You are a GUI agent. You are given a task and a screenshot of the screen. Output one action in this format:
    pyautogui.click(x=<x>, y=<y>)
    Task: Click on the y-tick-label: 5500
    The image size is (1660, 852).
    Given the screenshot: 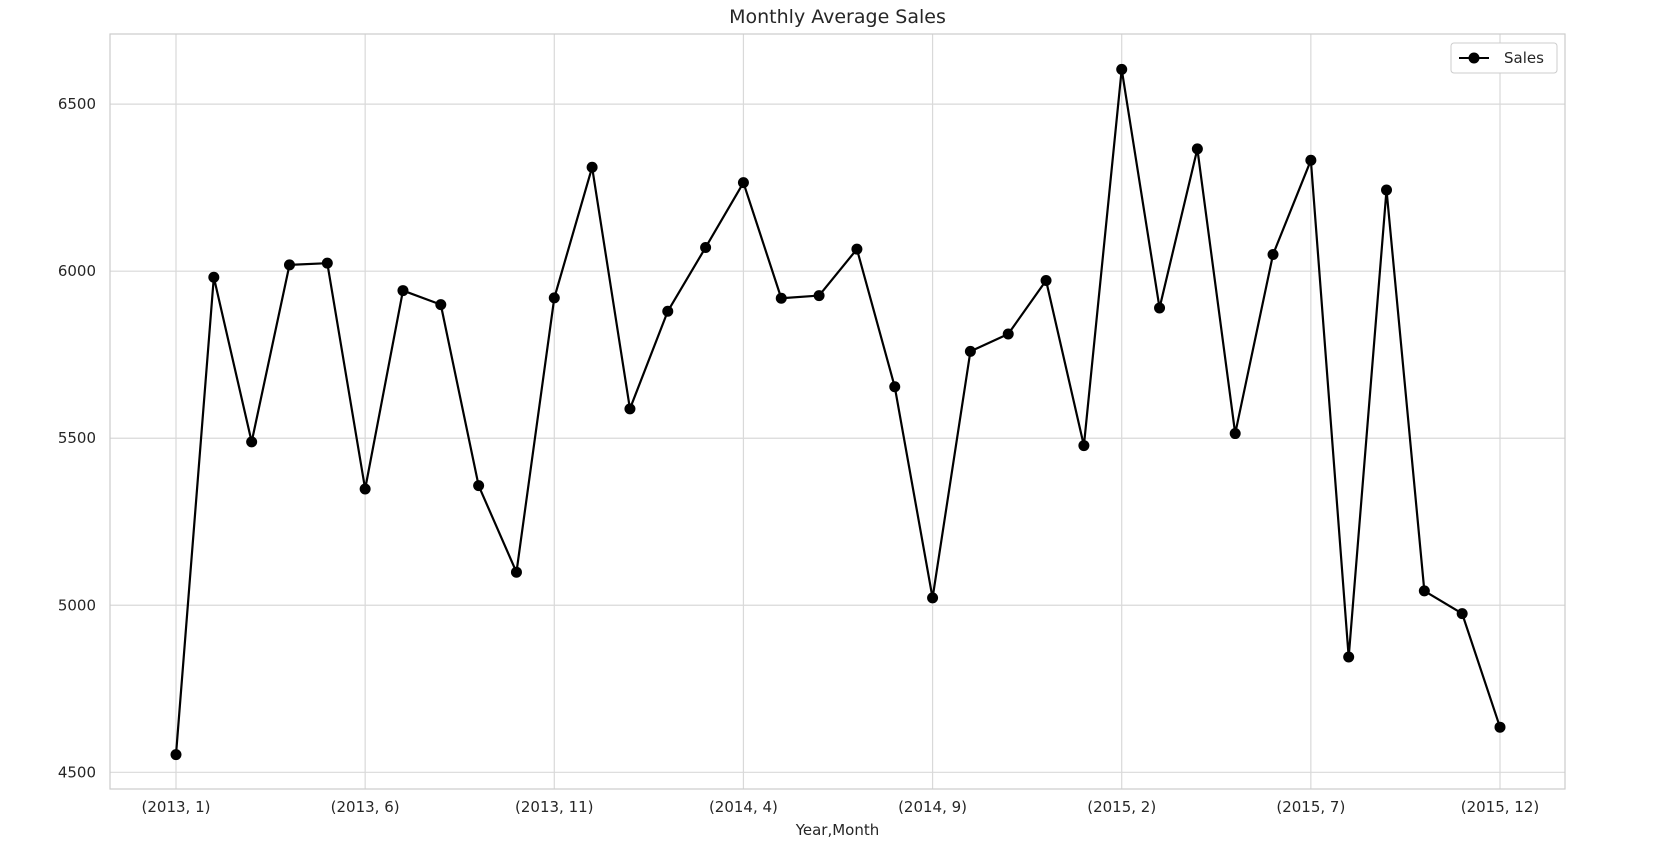 What is the action you would take?
    pyautogui.click(x=77, y=438)
    